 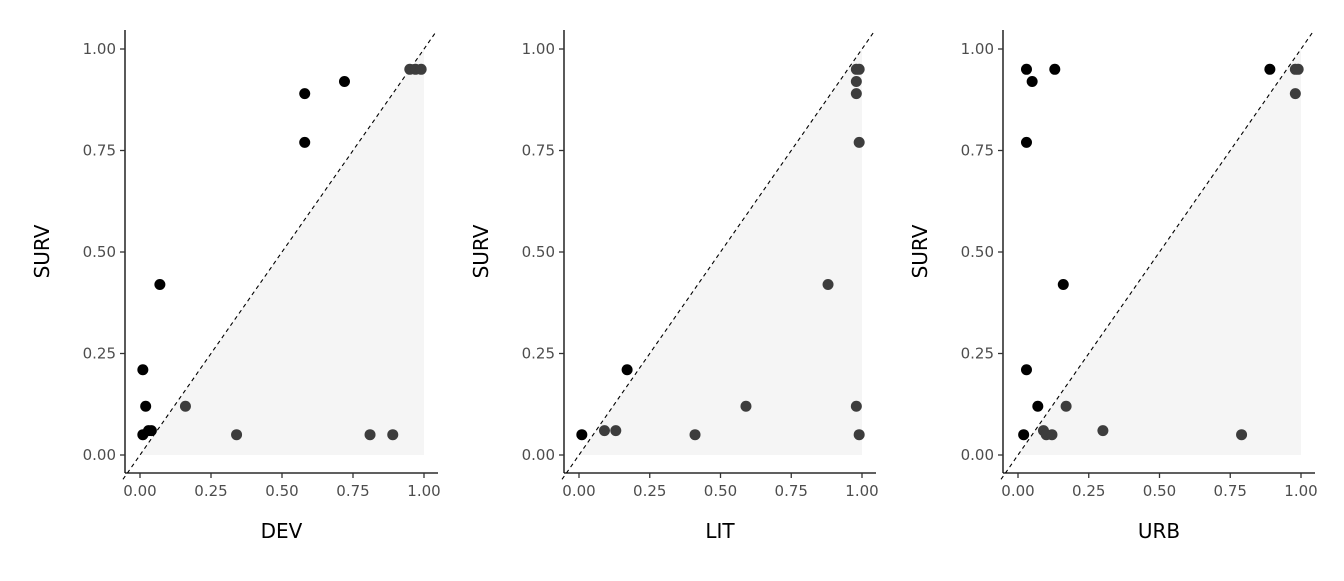 What do you see at coordinates (282, 531) in the screenshot?
I see `x-axis-title: DEV` at bounding box center [282, 531].